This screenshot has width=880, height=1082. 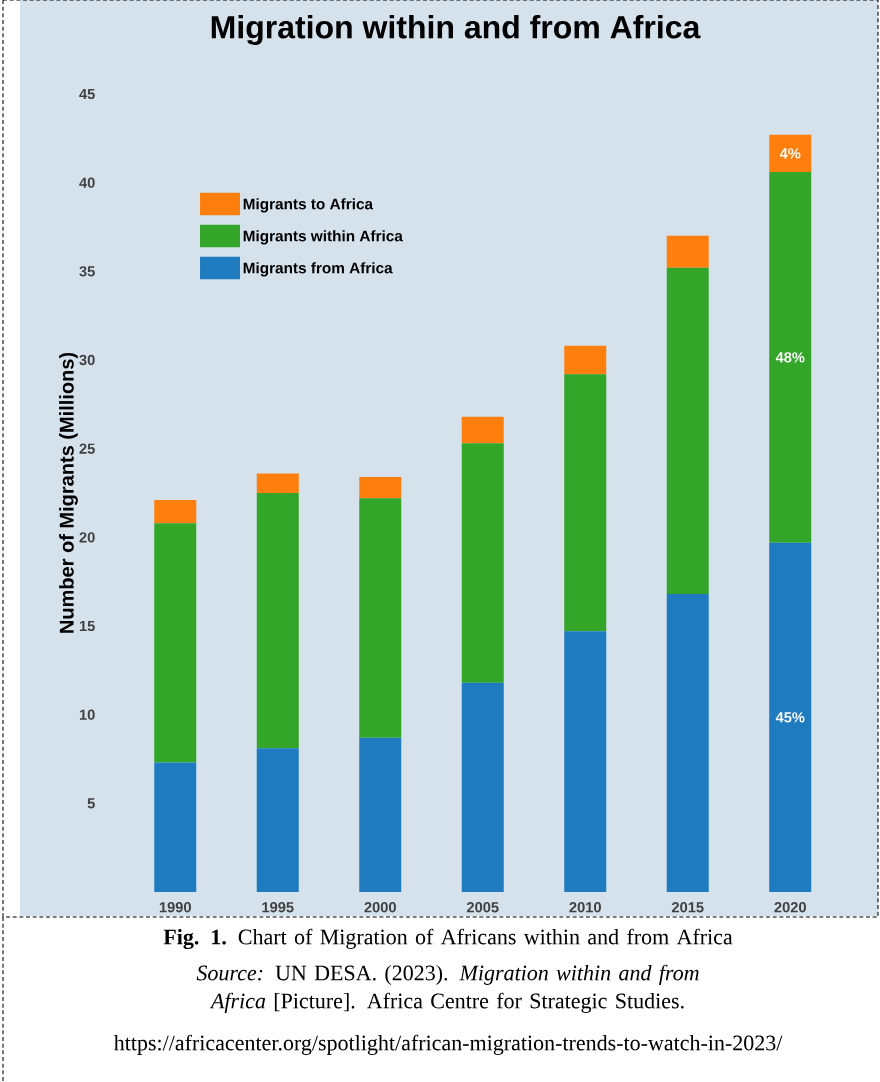 What do you see at coordinates (87, 360) in the screenshot?
I see `y-tick-label: 30` at bounding box center [87, 360].